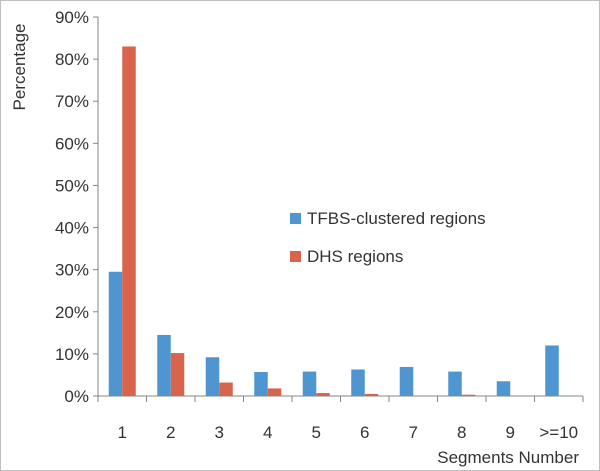 The image size is (600, 471). Describe the element at coordinates (72, 312) in the screenshot. I see `y-tick-label: 20%` at that location.